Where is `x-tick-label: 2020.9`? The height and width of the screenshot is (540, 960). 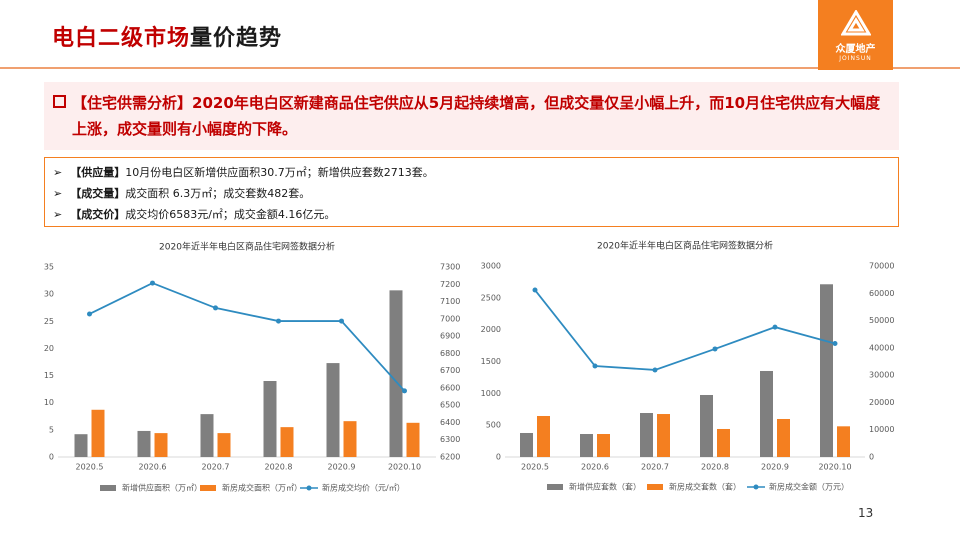
x-tick-label: 2020.9 is located at coordinates (775, 467).